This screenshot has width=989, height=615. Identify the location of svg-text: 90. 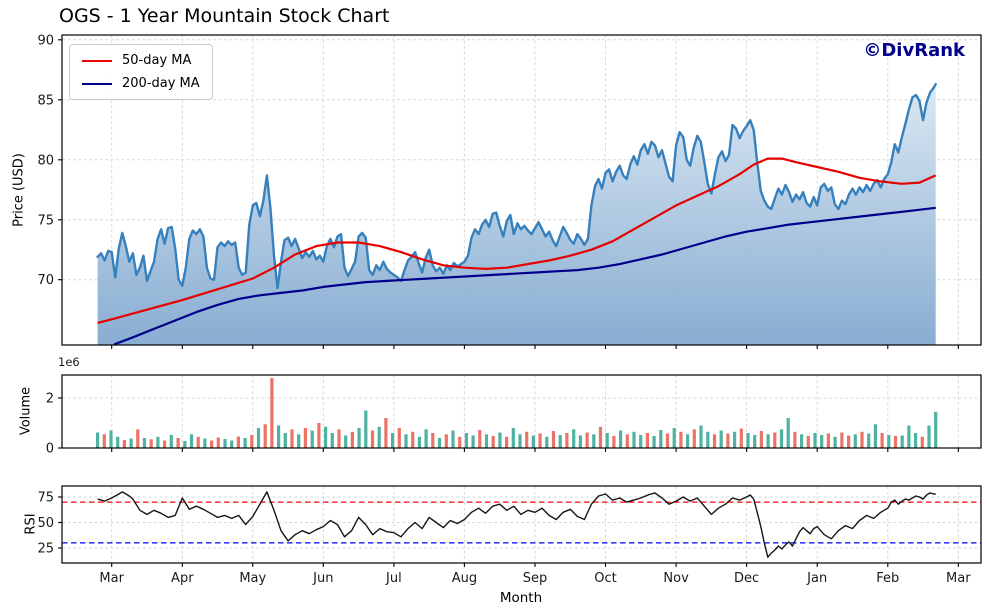
(45, 40).